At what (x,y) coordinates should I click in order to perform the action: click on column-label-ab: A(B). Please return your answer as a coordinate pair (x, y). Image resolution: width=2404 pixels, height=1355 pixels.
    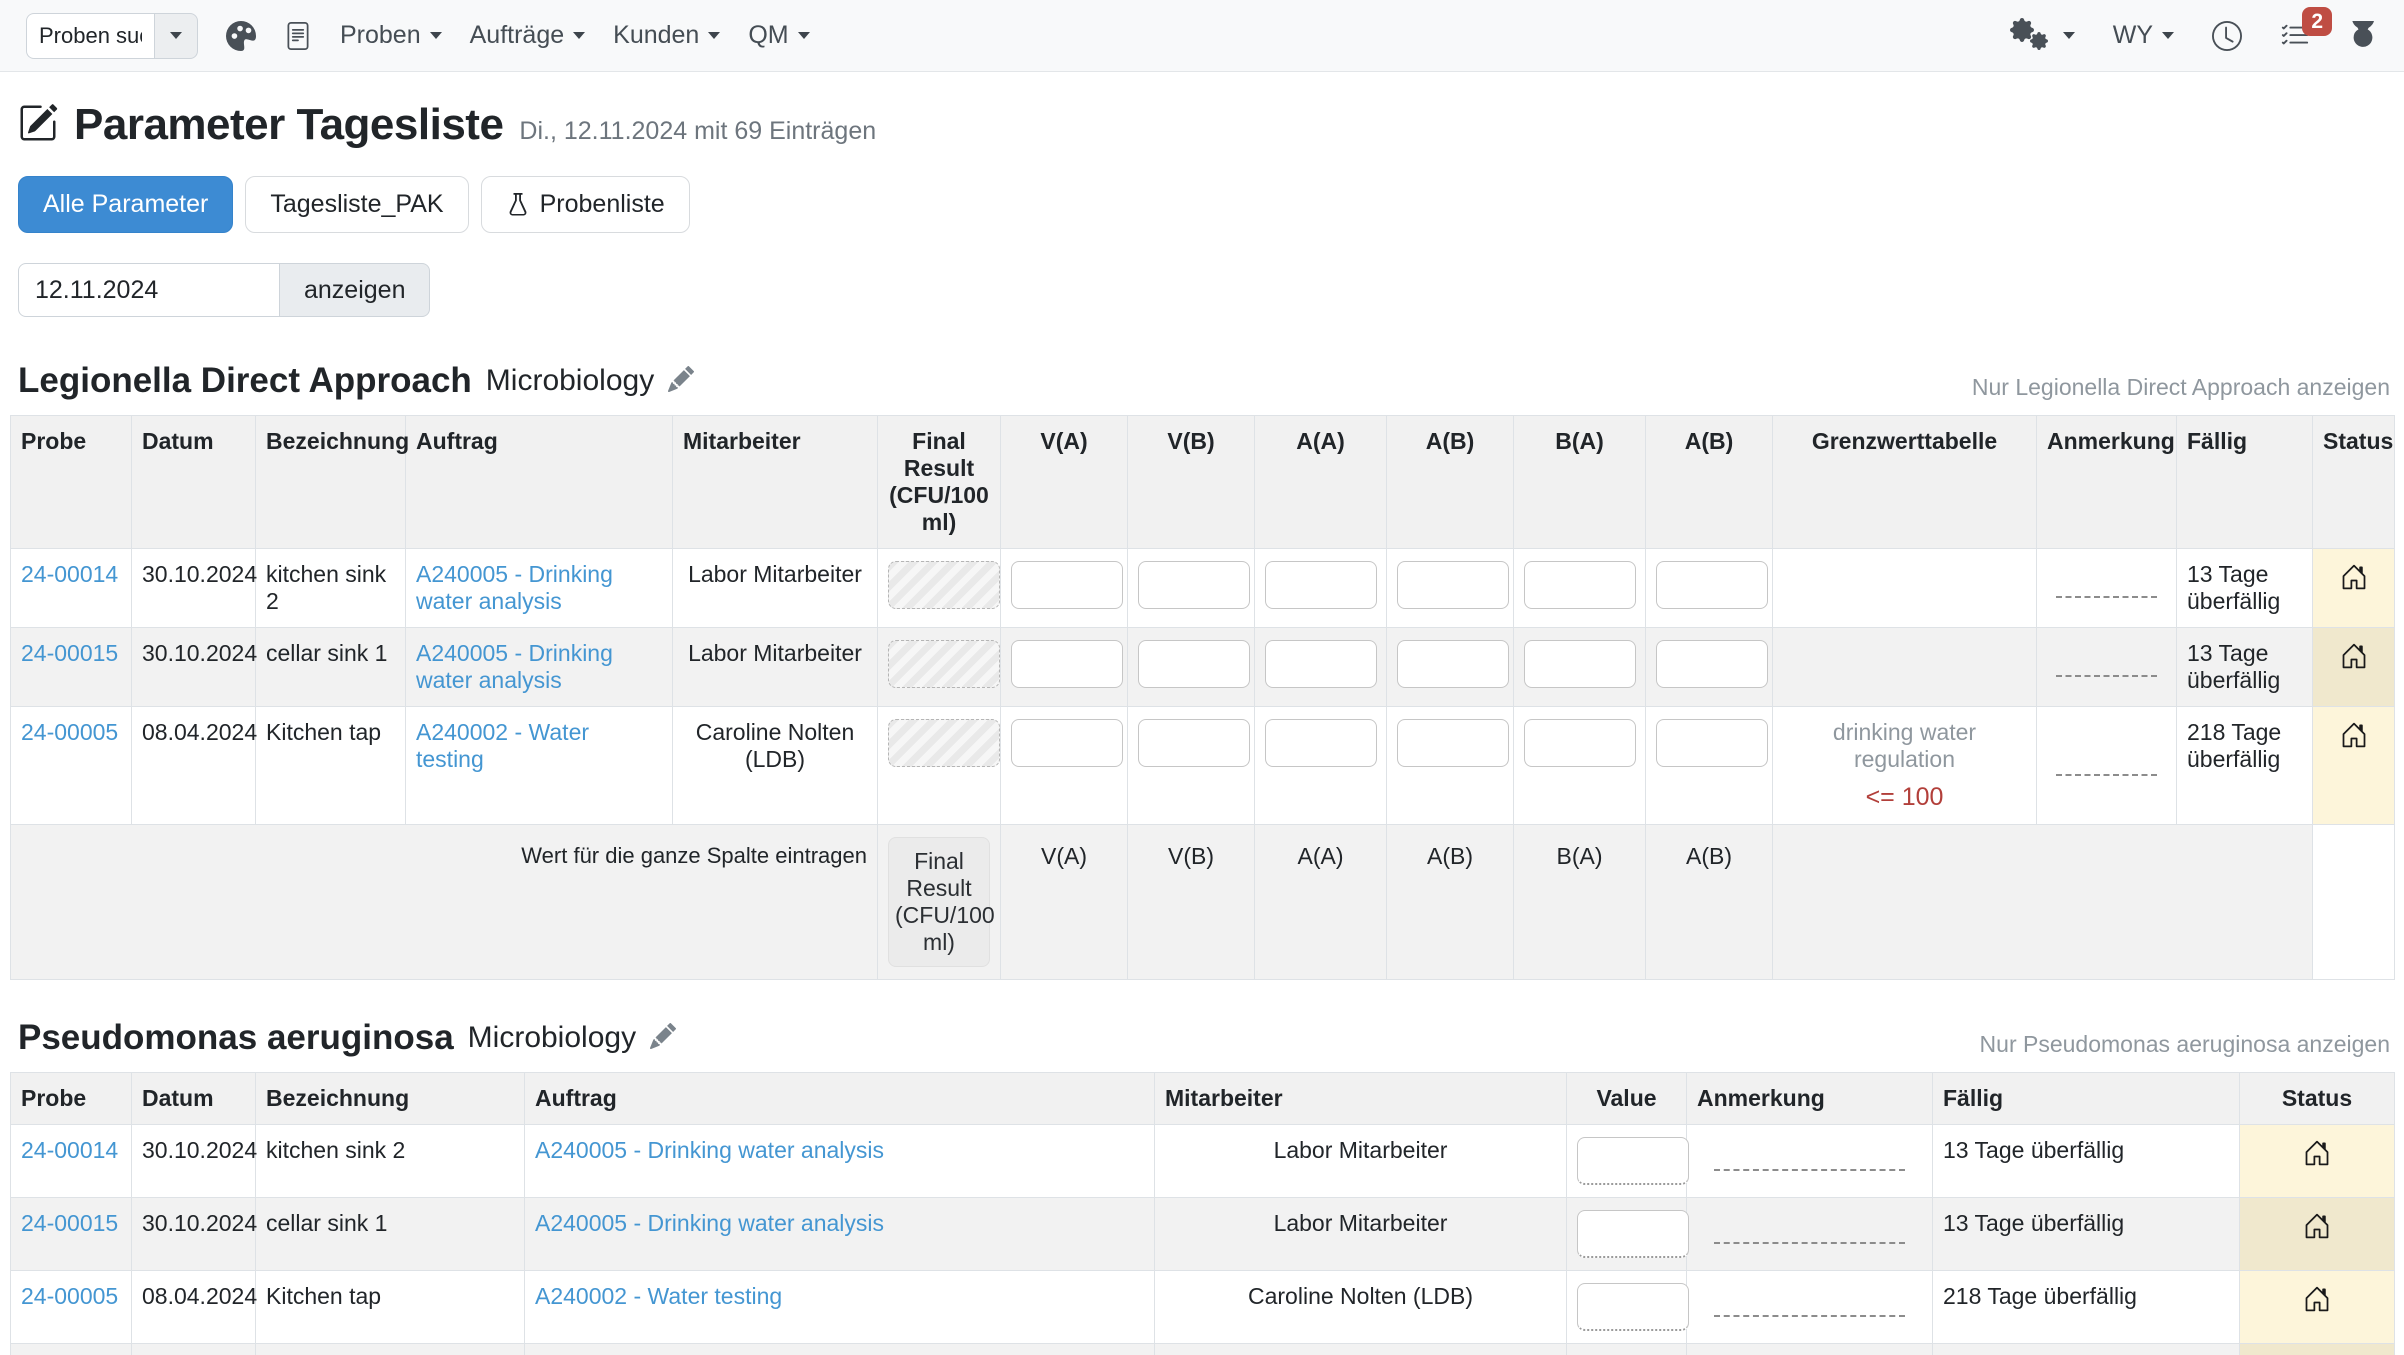
    Looking at the image, I should click on (1450, 902).